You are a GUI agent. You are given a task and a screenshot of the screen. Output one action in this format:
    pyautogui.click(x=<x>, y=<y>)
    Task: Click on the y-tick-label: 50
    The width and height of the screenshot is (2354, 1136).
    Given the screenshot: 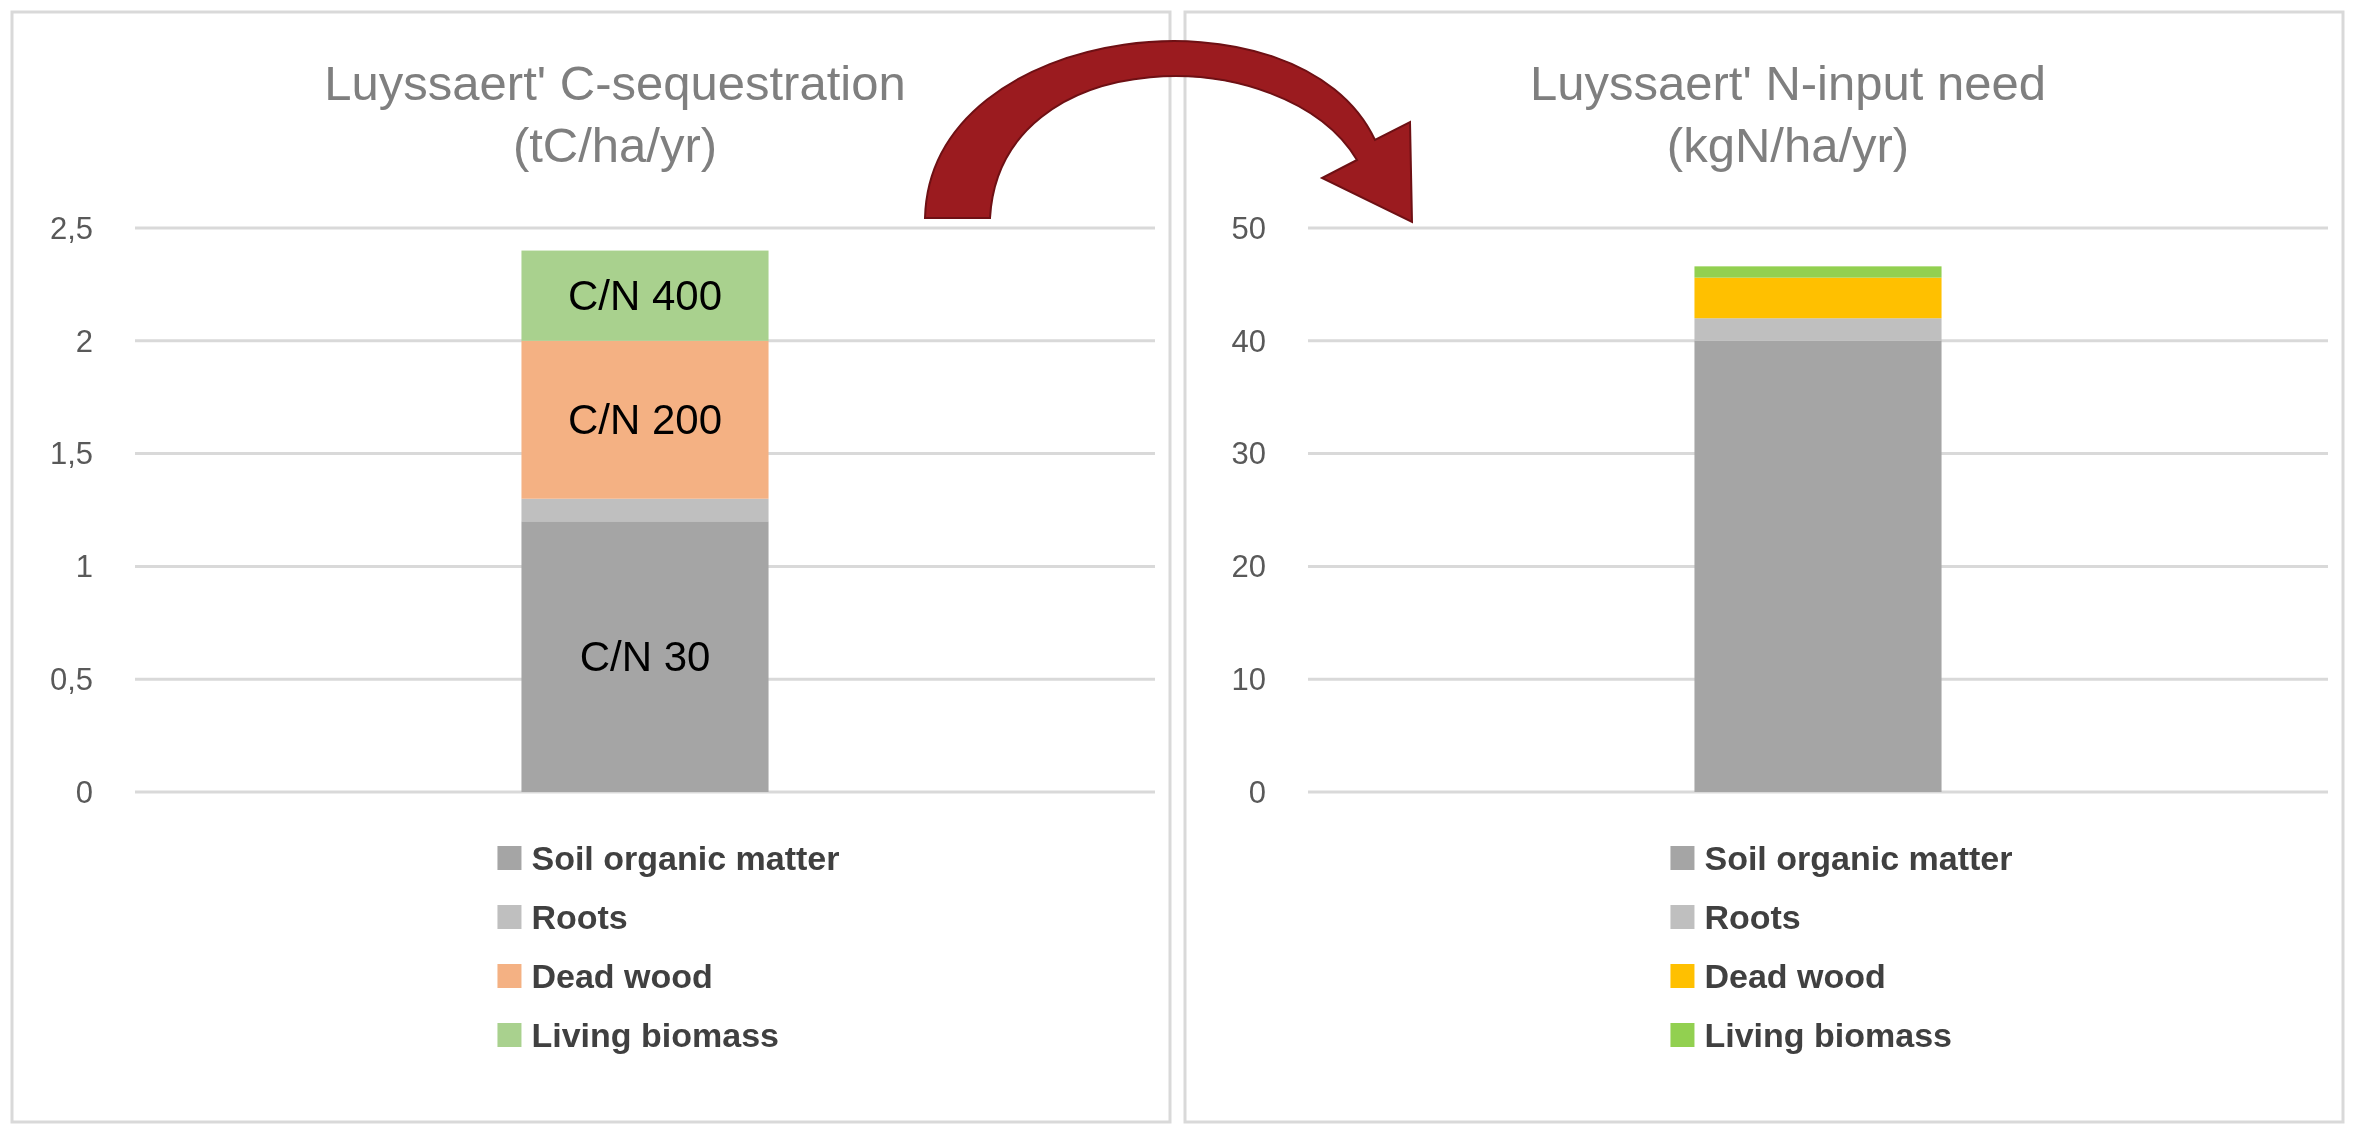 What is the action you would take?
    pyautogui.click(x=1248, y=228)
    